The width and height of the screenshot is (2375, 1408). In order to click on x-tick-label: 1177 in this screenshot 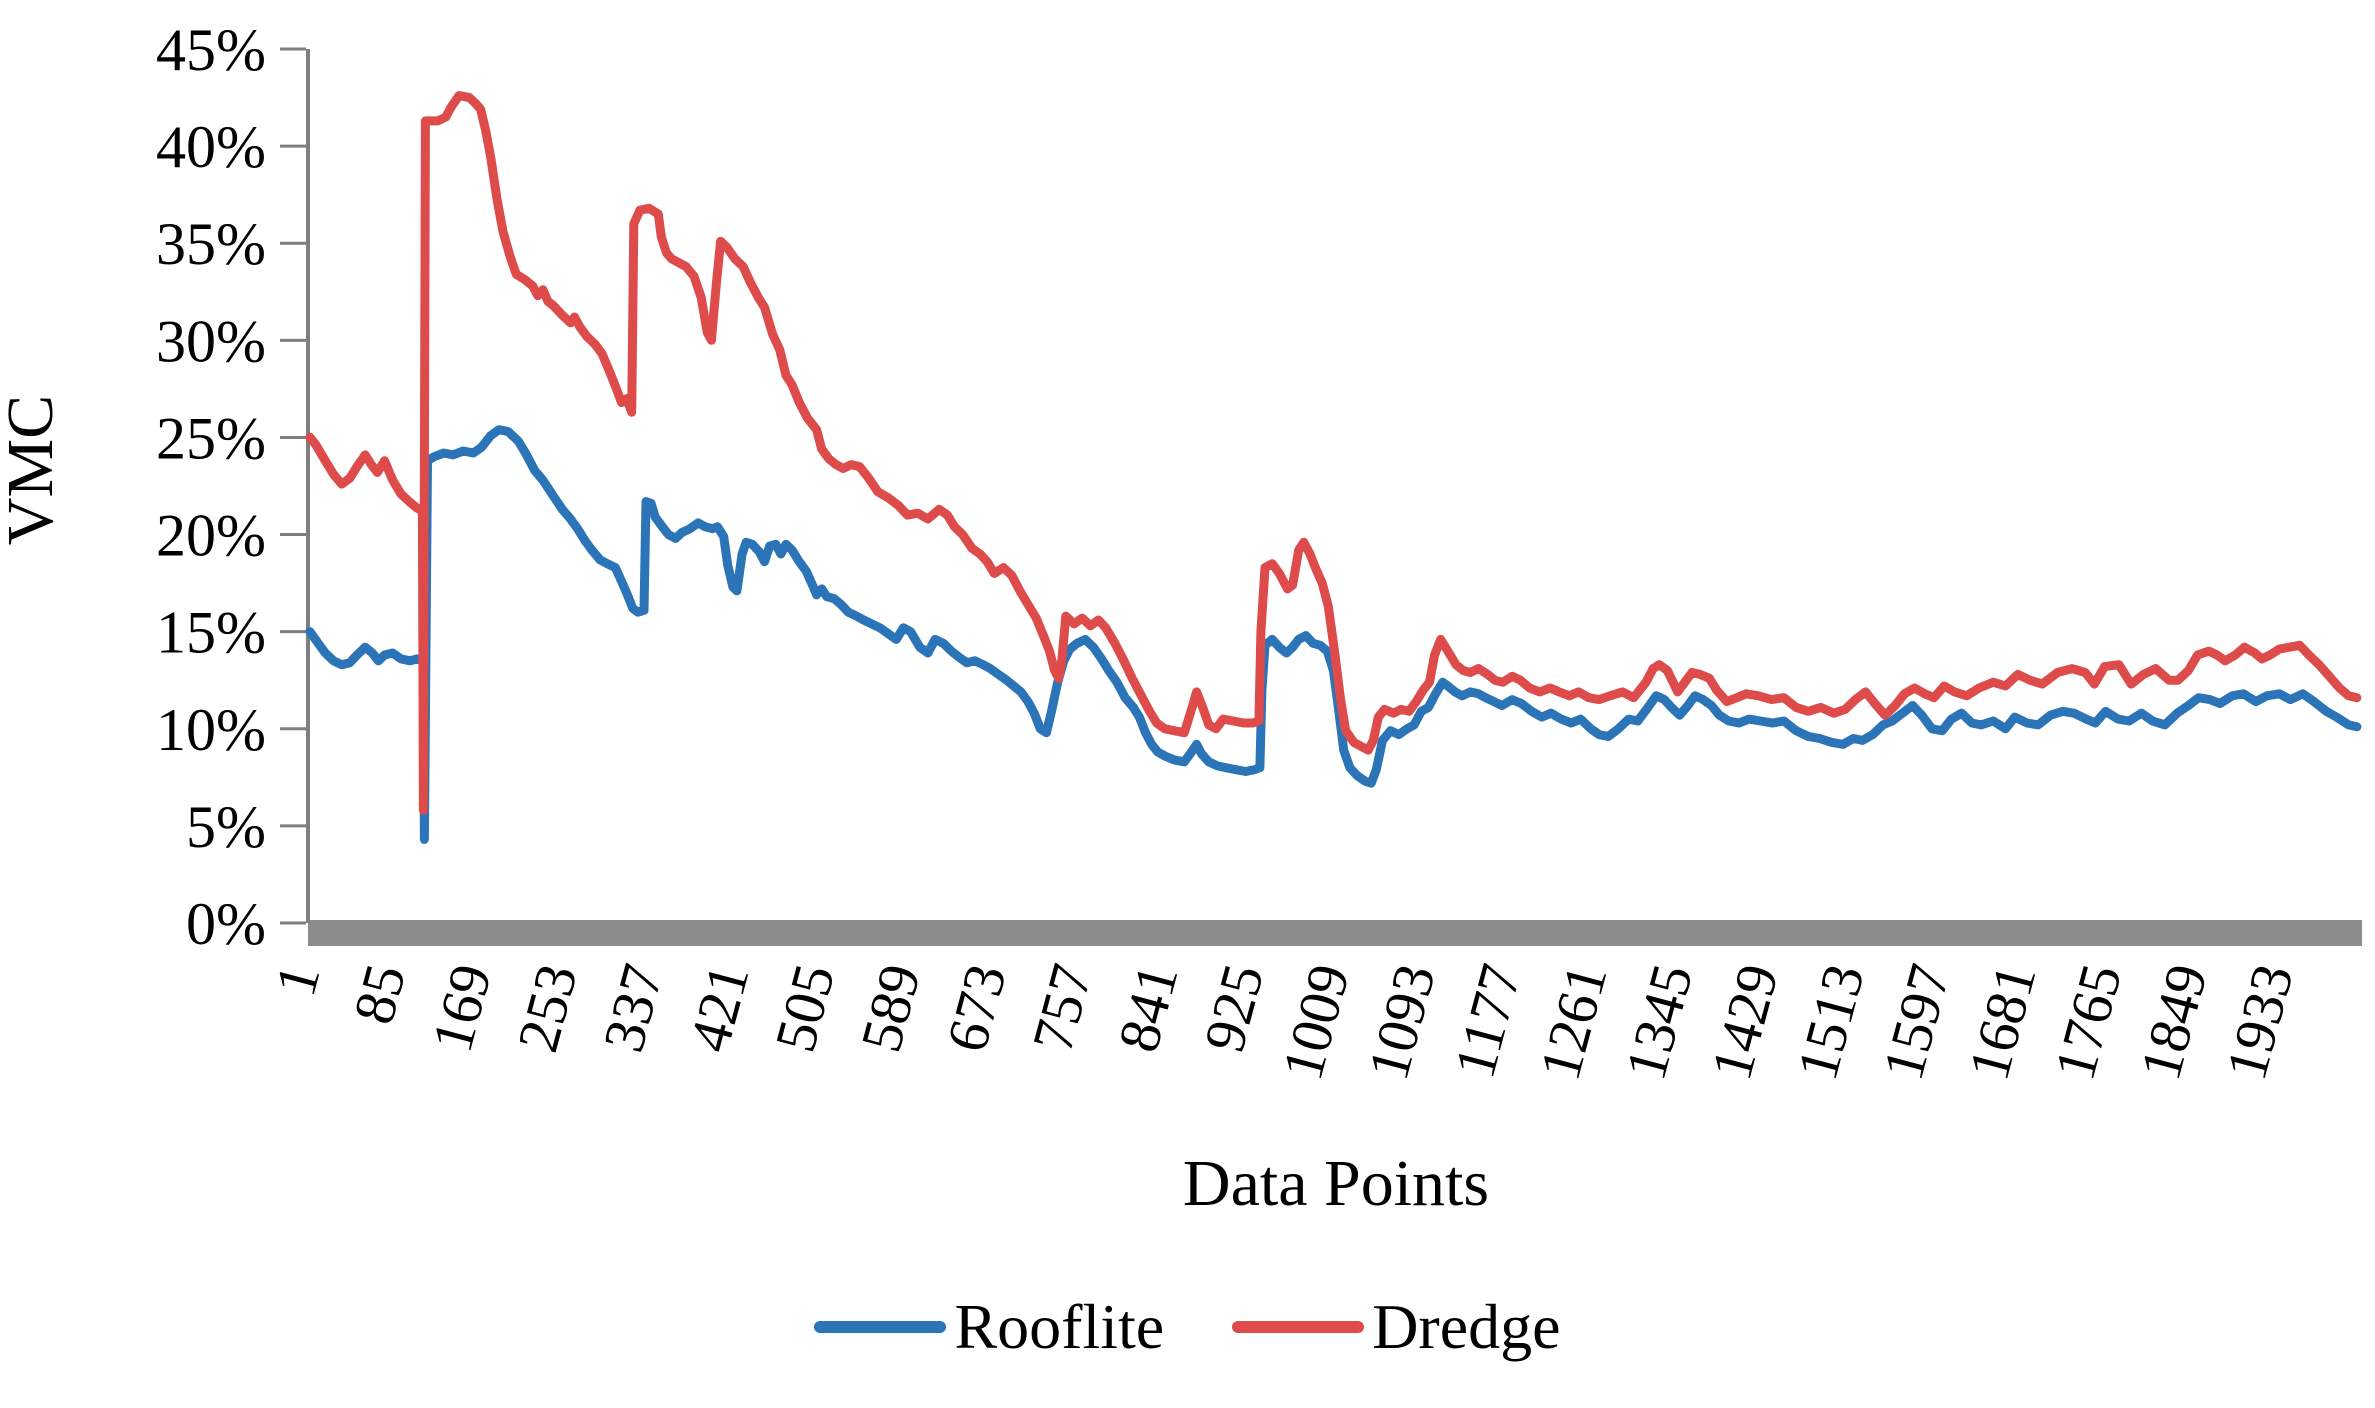, I will do `click(1487, 1021)`.